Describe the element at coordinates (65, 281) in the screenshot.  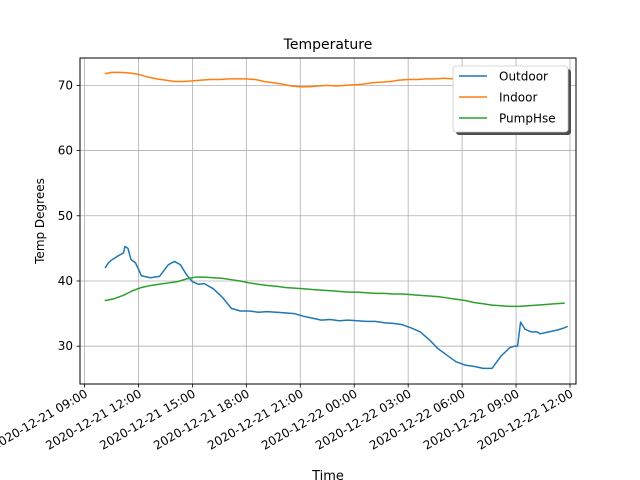
I see `y-tick-label: 40` at that location.